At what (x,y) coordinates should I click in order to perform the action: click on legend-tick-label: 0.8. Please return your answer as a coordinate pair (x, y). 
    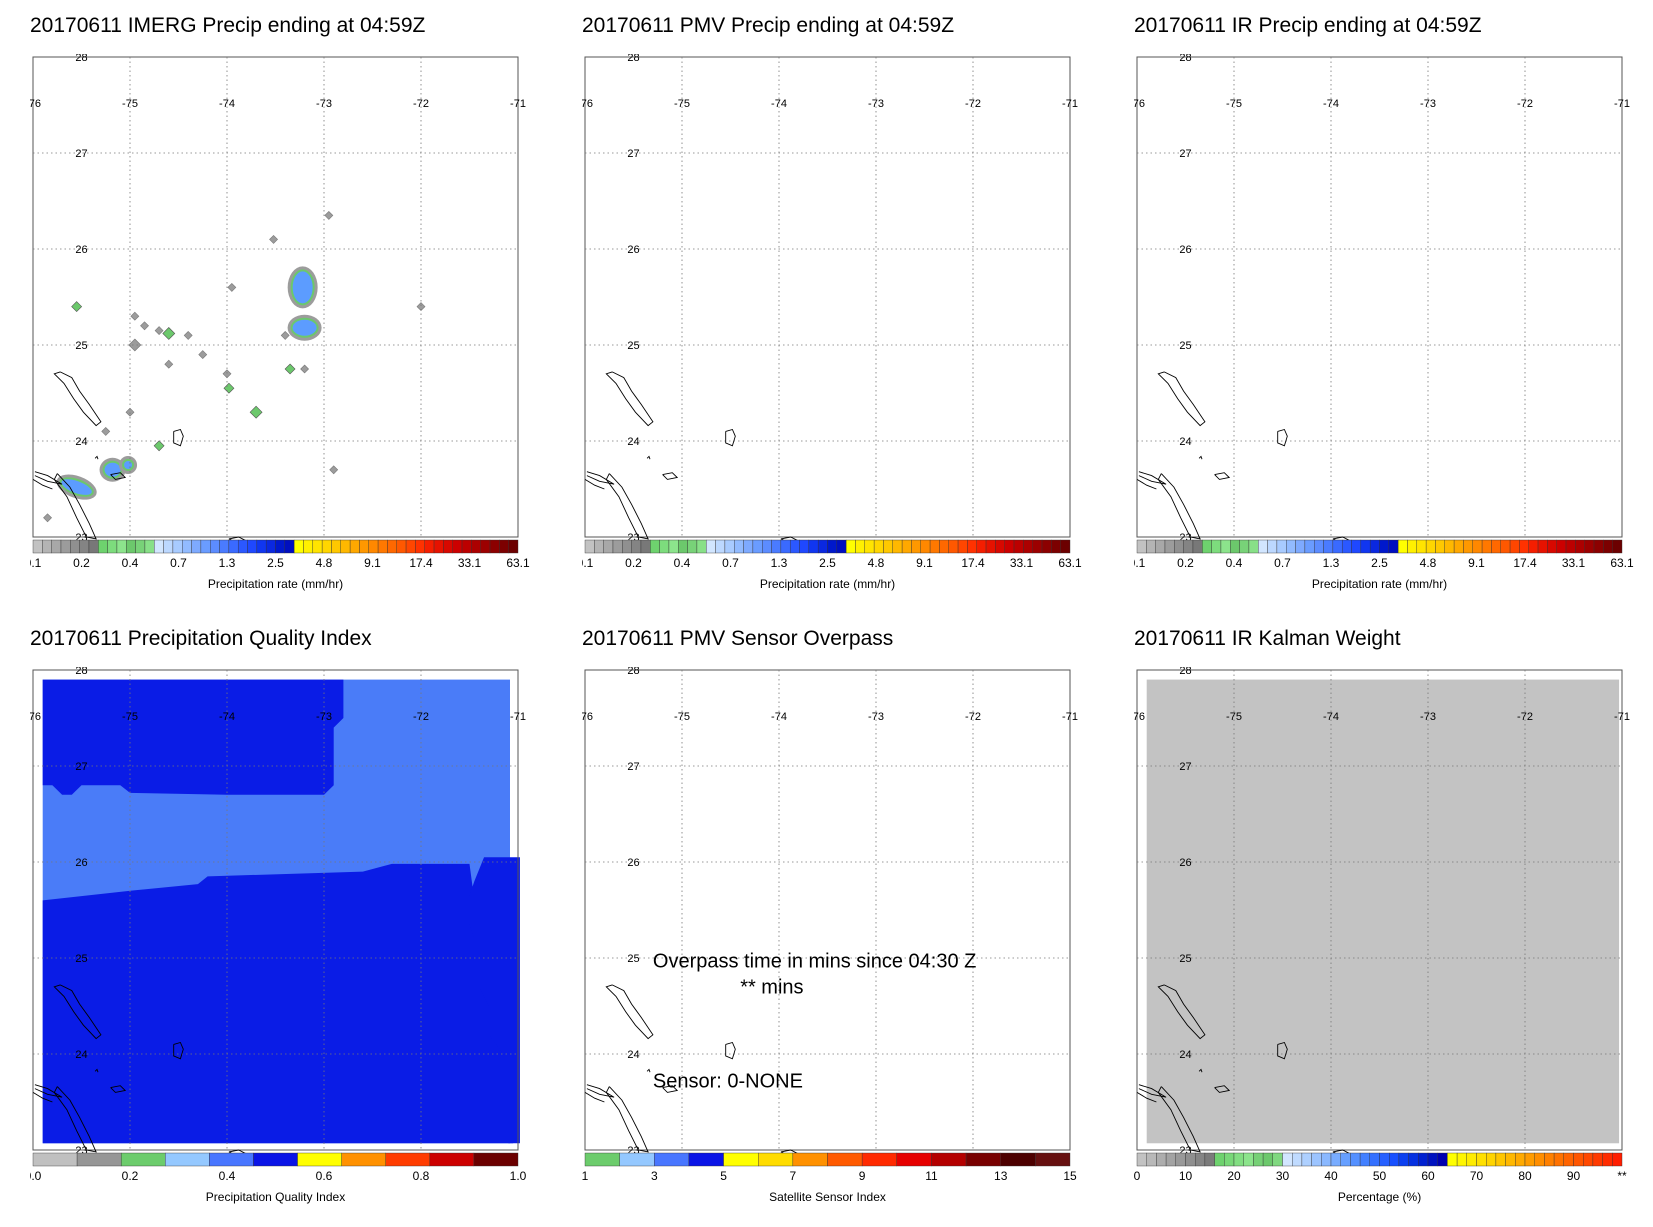
    Looking at the image, I should click on (421, 1176).